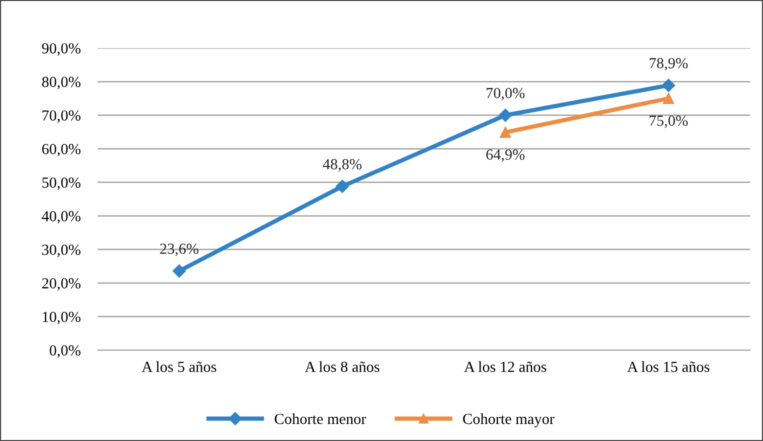 The width and height of the screenshot is (763, 441). What do you see at coordinates (61, 150) in the screenshot?
I see `y-tick-label: 60,0%` at bounding box center [61, 150].